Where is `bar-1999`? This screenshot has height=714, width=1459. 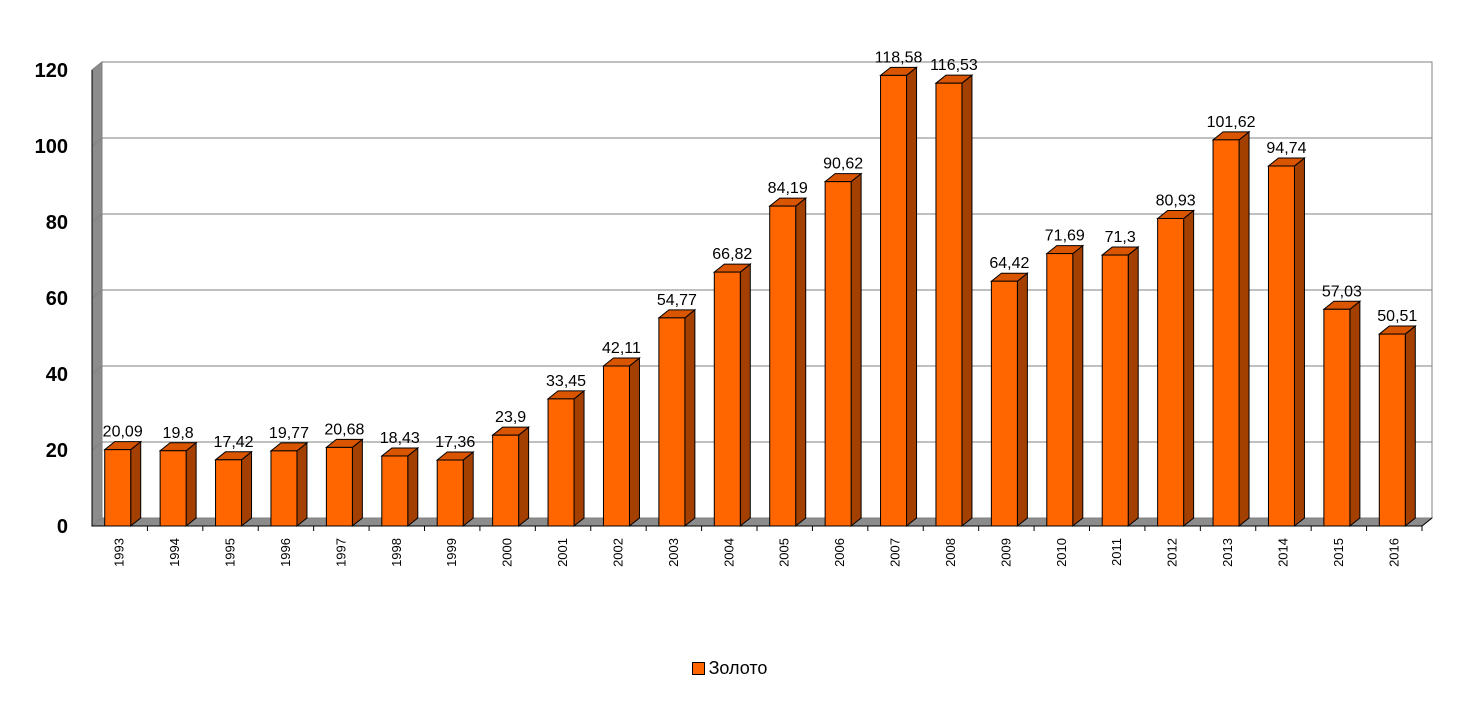 bar-1999 is located at coordinates (450, 493).